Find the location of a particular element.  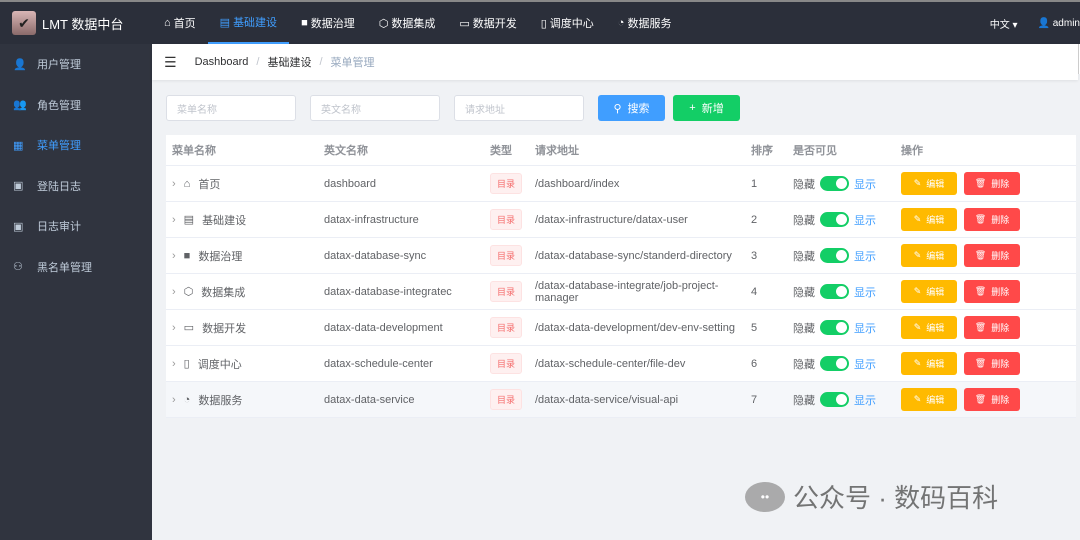

url: /datax-infrastructure/datax-user is located at coordinates (611, 219).